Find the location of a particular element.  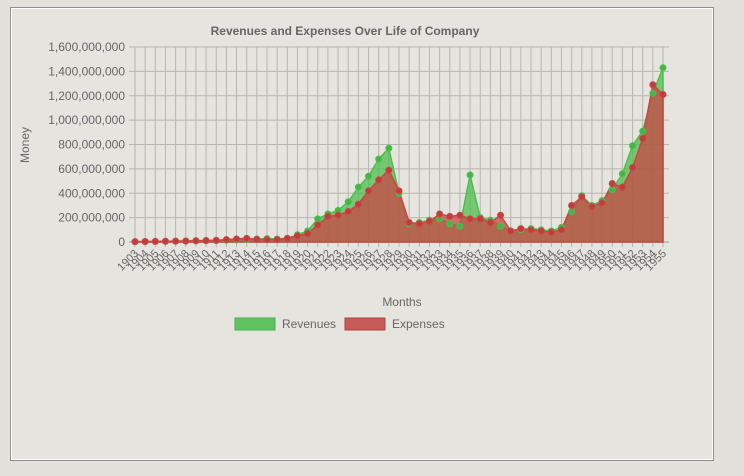

y-tick-label: 400,000,000 is located at coordinates (91, 193).